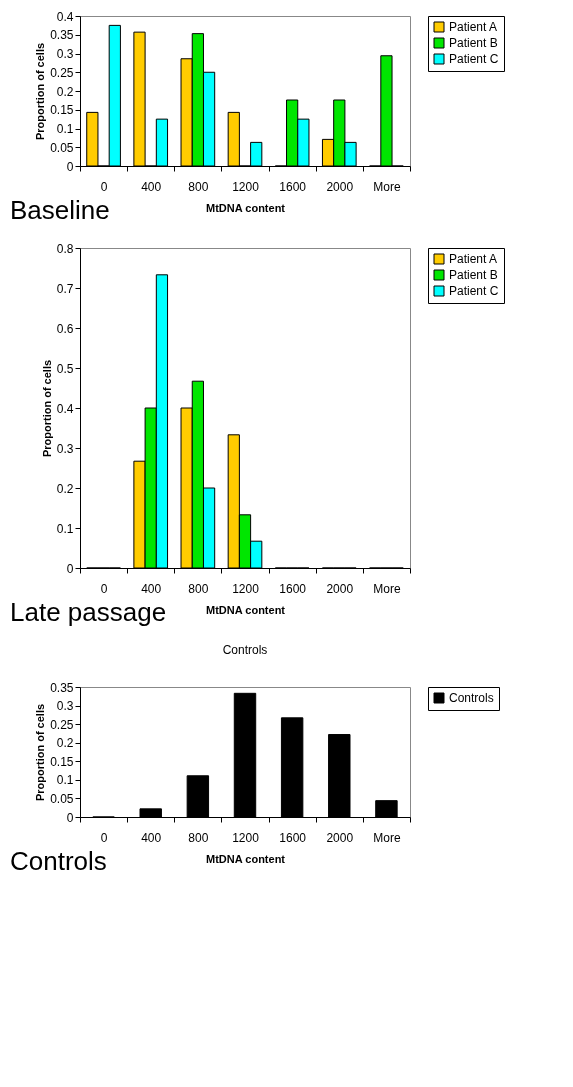 The height and width of the screenshot is (1087, 573). What do you see at coordinates (65, 248) in the screenshot?
I see `y-tick-label: 0.8` at bounding box center [65, 248].